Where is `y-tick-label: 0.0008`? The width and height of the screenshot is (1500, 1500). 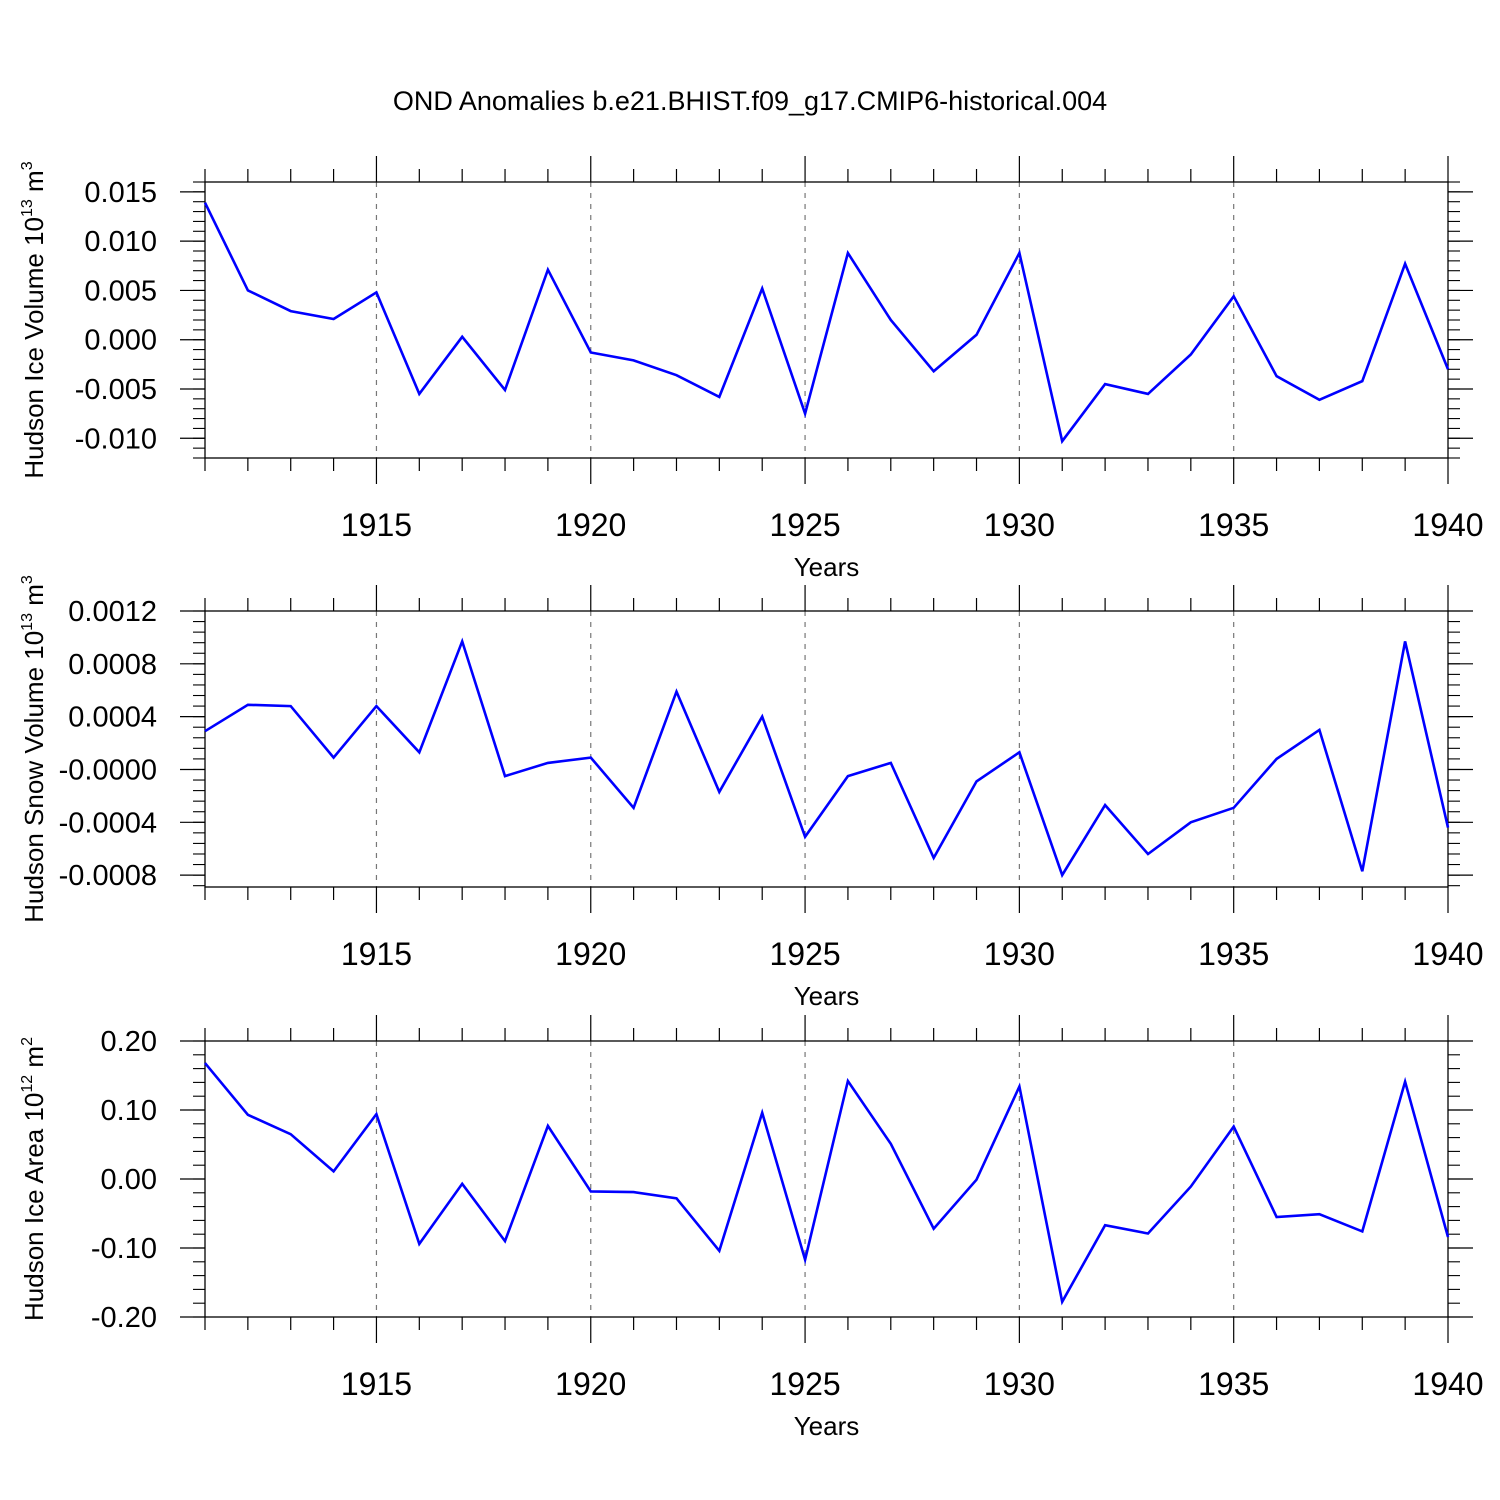
y-tick-label: 0.0008 is located at coordinates (112, 665).